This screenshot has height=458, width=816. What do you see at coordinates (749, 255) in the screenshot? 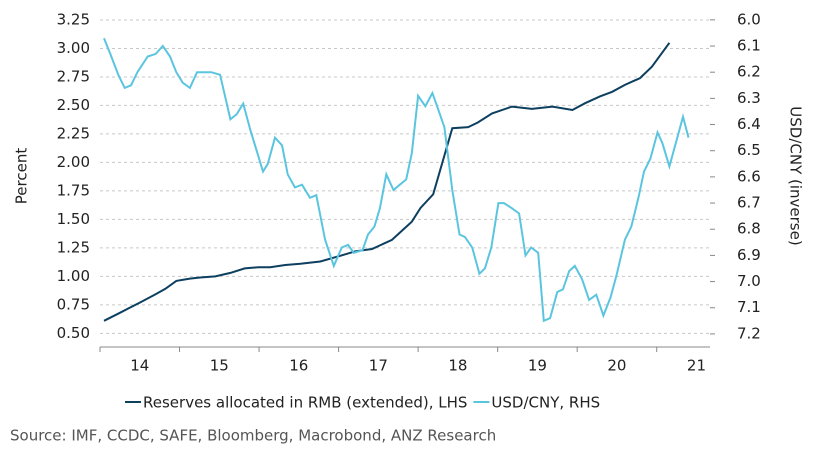
I see `y2-tick-label: 6.9` at bounding box center [749, 255].